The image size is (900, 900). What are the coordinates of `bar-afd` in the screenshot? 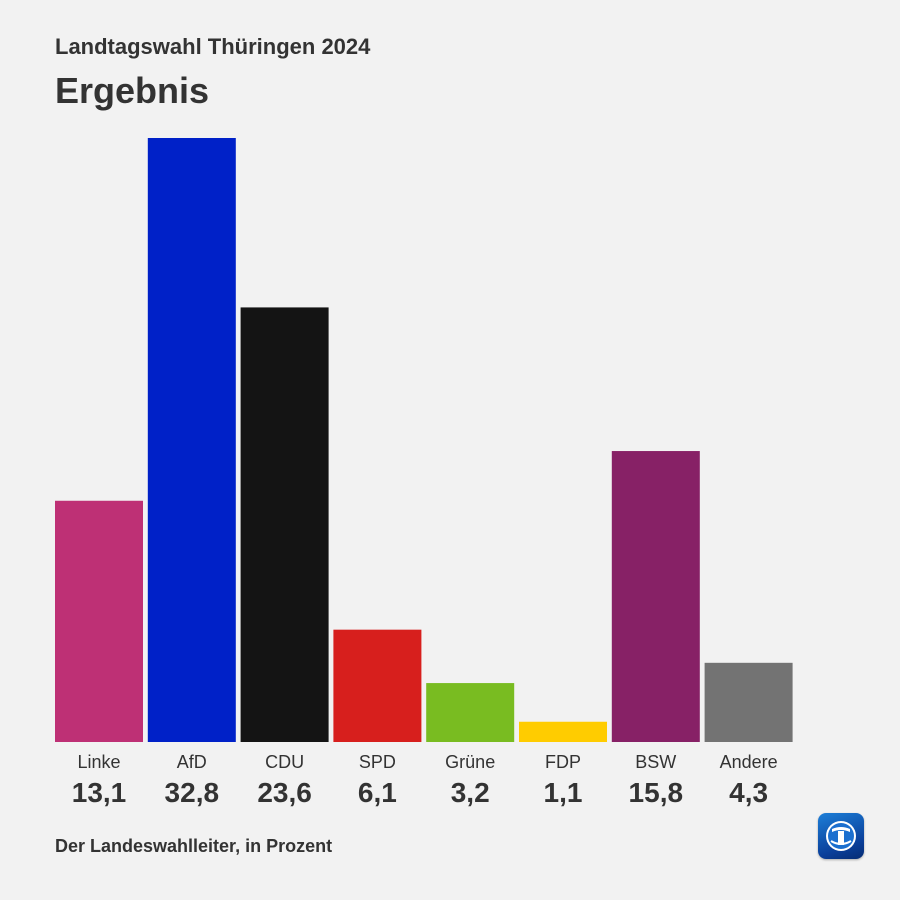 It's located at (191, 440).